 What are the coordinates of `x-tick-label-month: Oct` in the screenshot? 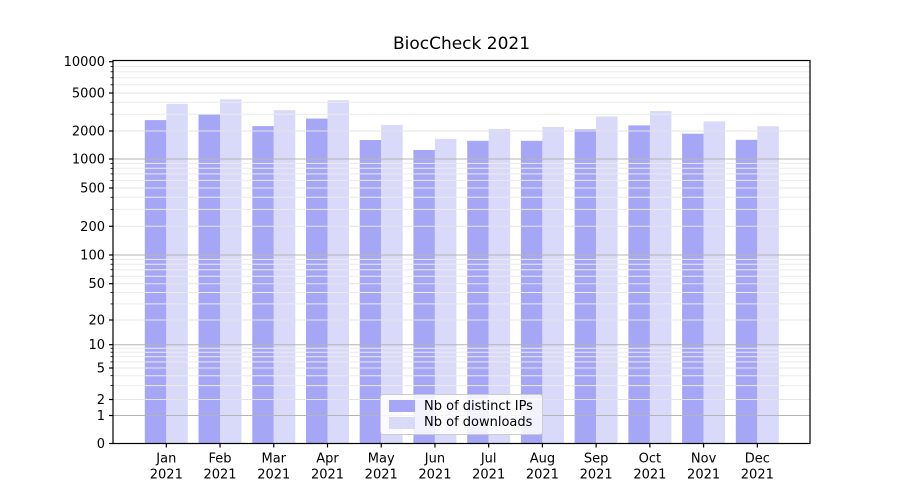 It's located at (650, 459).